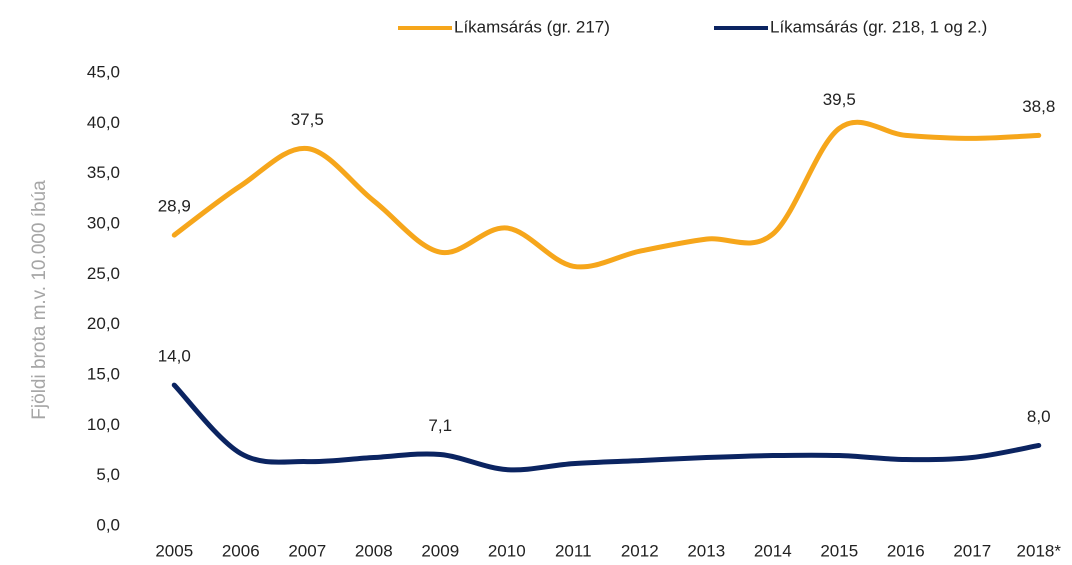 The height and width of the screenshot is (565, 1072). Describe the element at coordinates (573, 550) in the screenshot. I see `x-tick-label: 2011` at that location.